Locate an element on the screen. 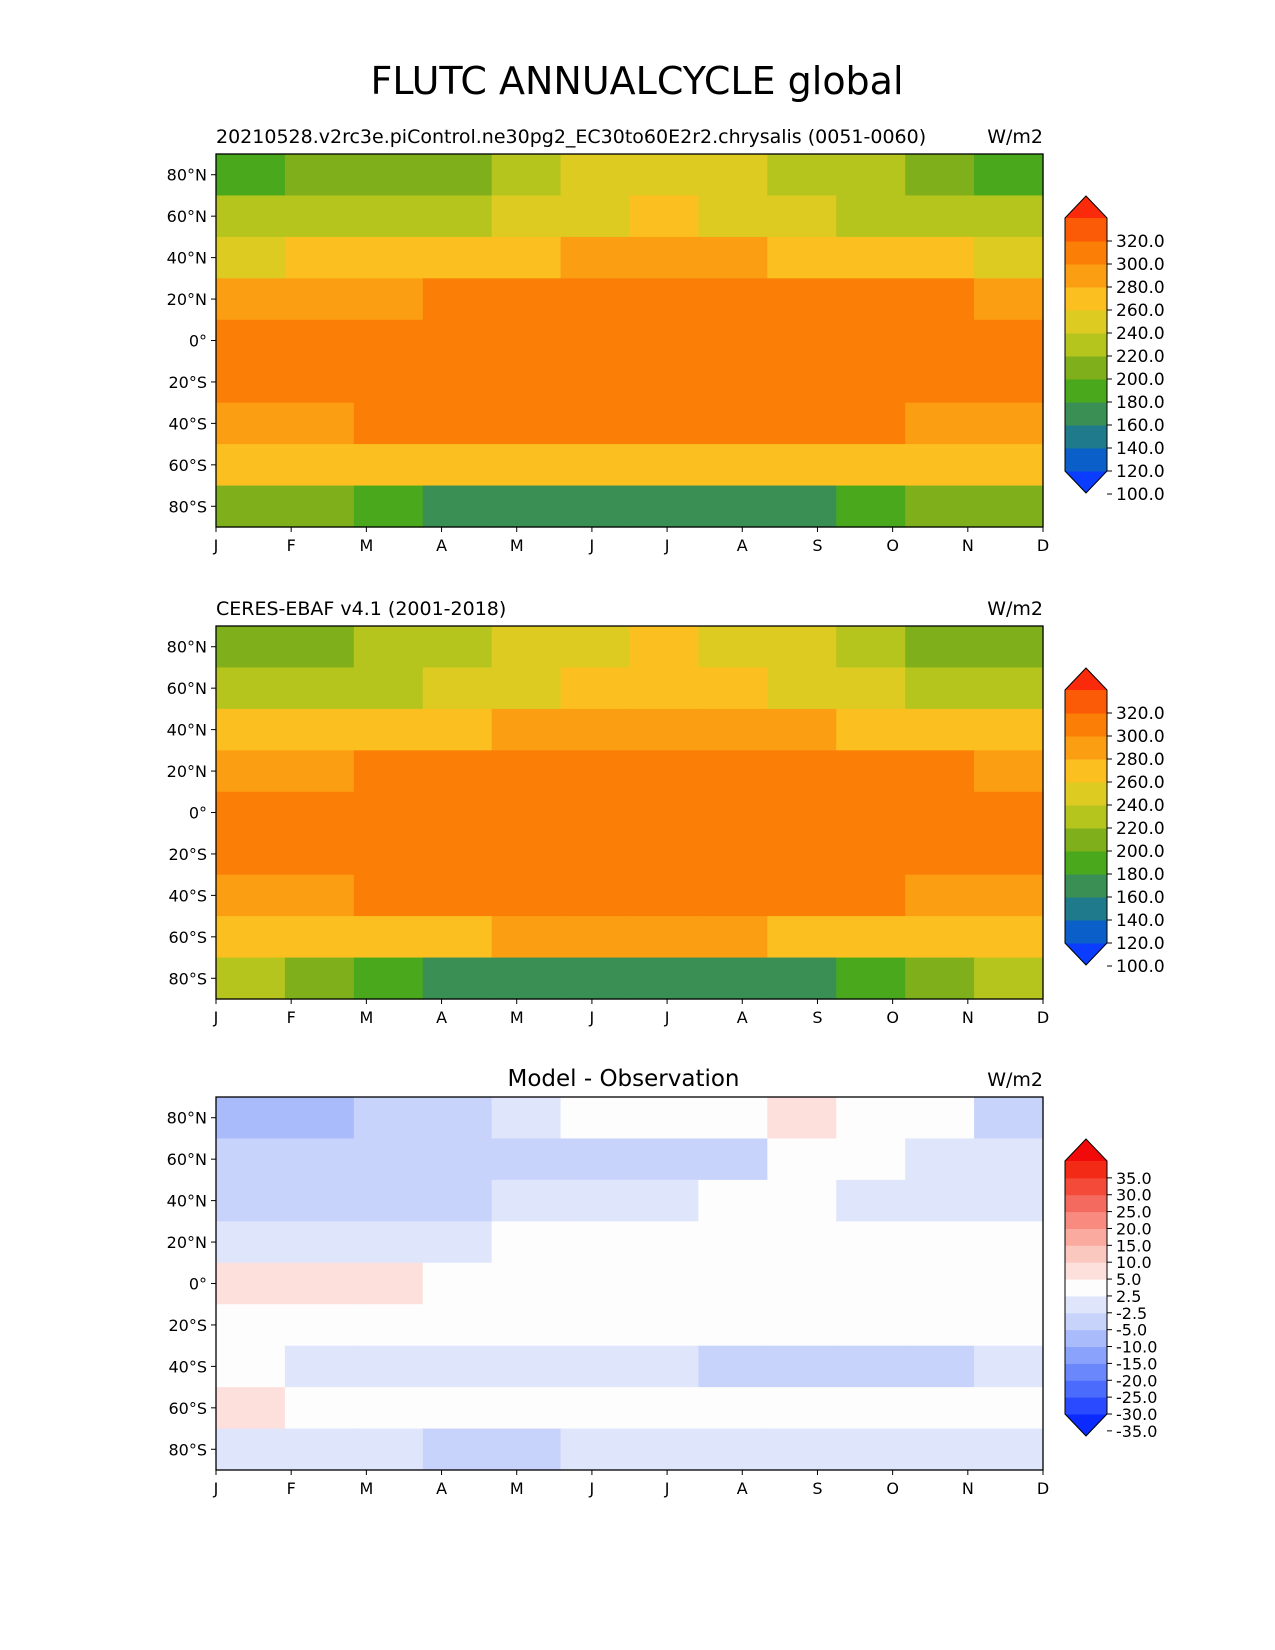 The height and width of the screenshot is (1650, 1275). y-tick-label: 40°N is located at coordinates (187, 730).